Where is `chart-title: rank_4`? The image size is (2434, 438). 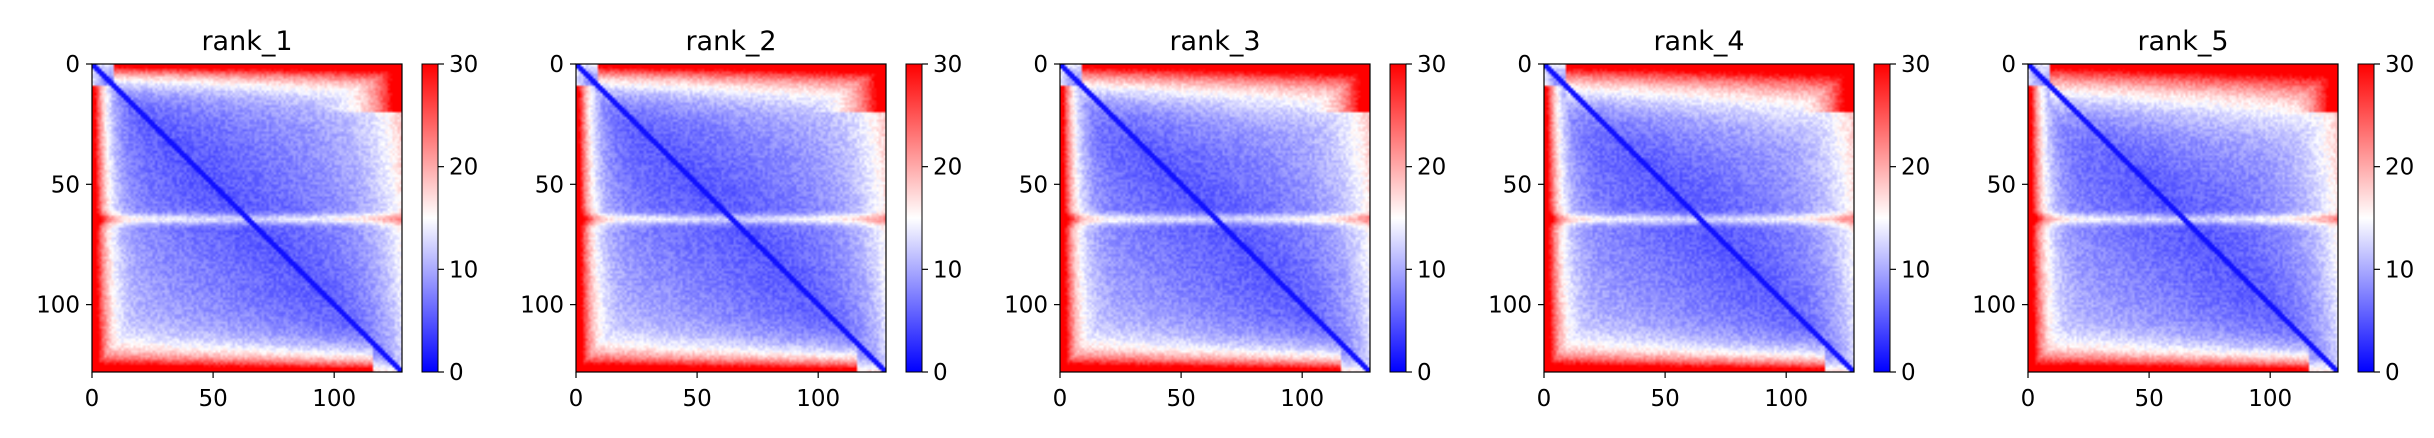 chart-title: rank_4 is located at coordinates (1698, 41).